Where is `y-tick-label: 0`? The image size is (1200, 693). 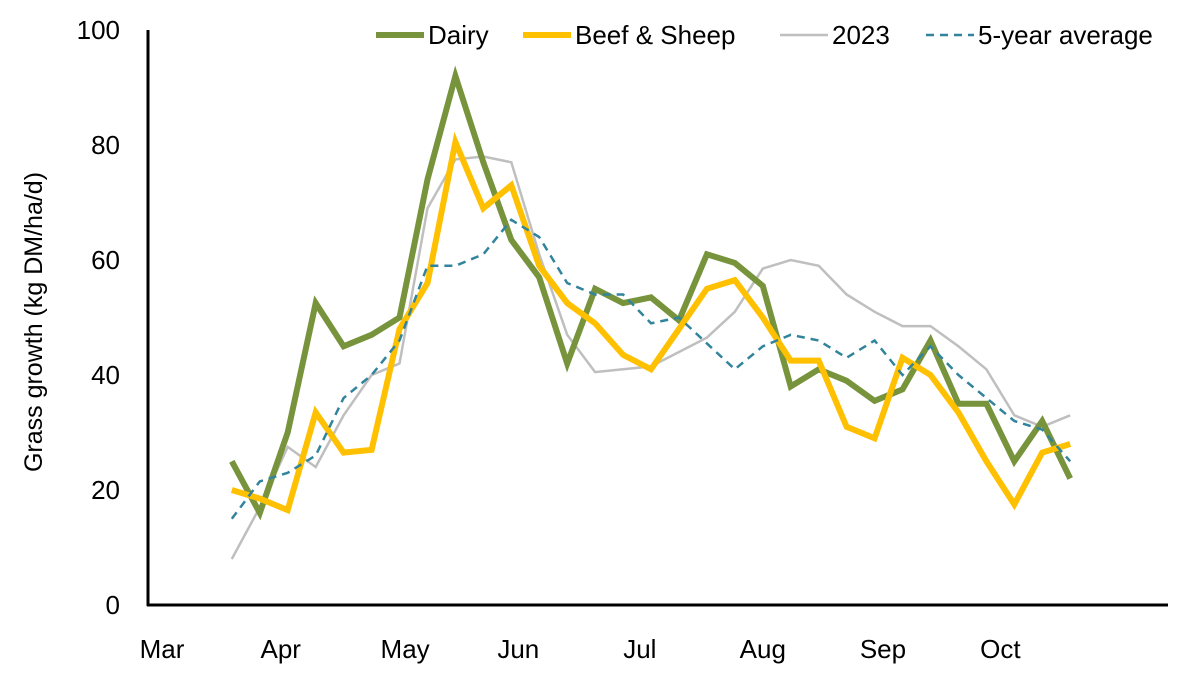 y-tick-label: 0 is located at coordinates (113, 605).